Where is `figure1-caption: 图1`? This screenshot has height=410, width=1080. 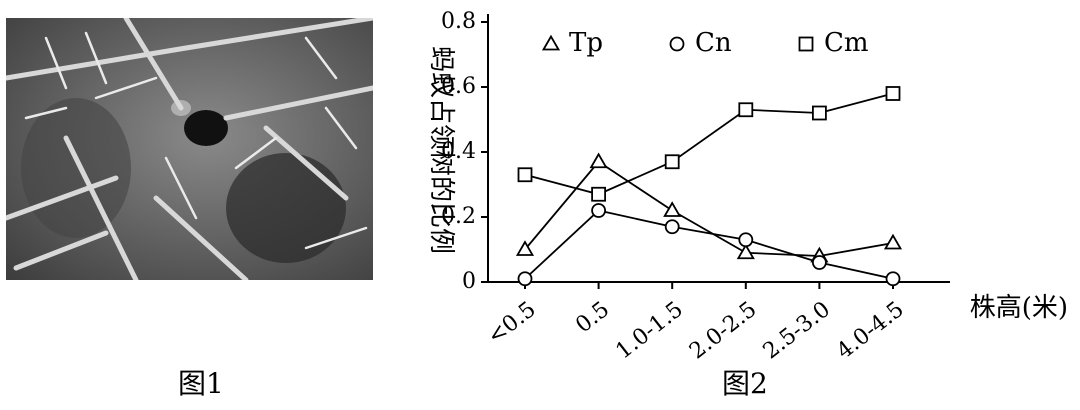 figure1-caption: 图1 is located at coordinates (201, 383).